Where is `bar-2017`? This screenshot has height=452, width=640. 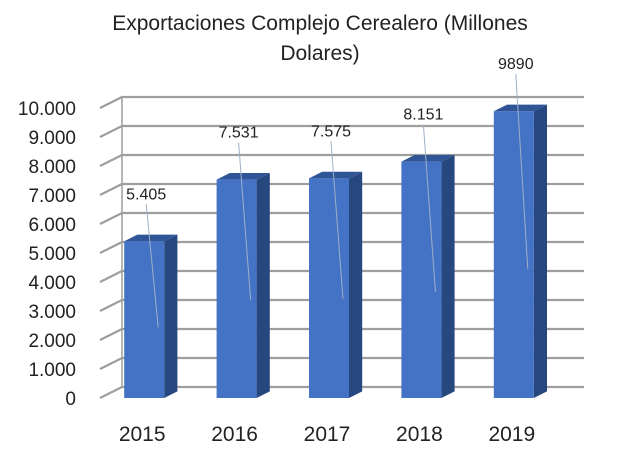
bar-2017 is located at coordinates (336, 284).